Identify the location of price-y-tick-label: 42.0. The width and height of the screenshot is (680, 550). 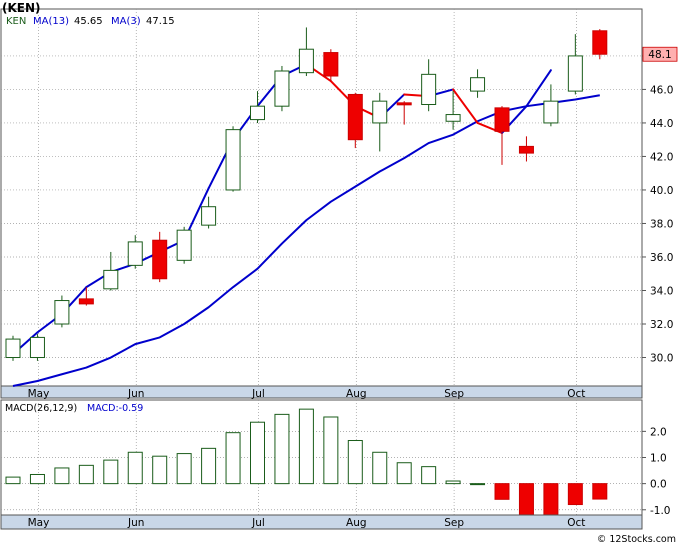
(661, 157).